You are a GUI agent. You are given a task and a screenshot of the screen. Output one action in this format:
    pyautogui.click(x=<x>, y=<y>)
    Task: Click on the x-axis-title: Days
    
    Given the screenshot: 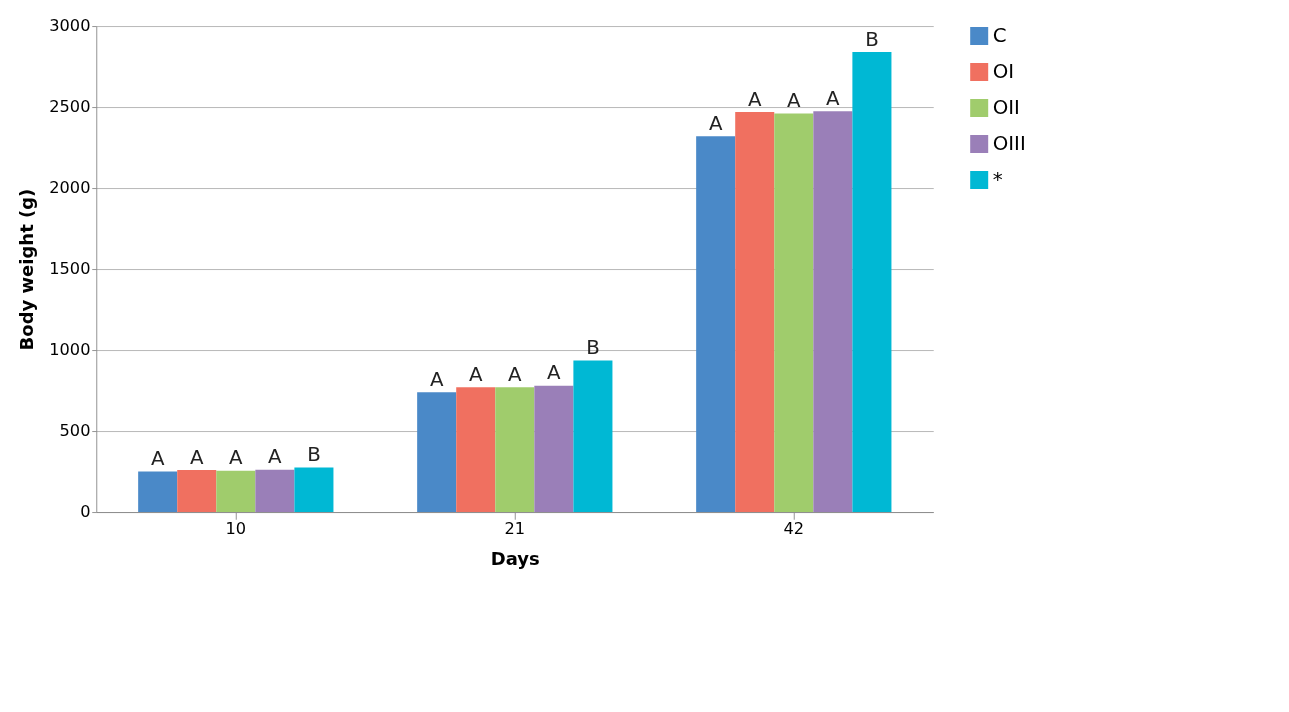 What is the action you would take?
    pyautogui.click(x=515, y=558)
    